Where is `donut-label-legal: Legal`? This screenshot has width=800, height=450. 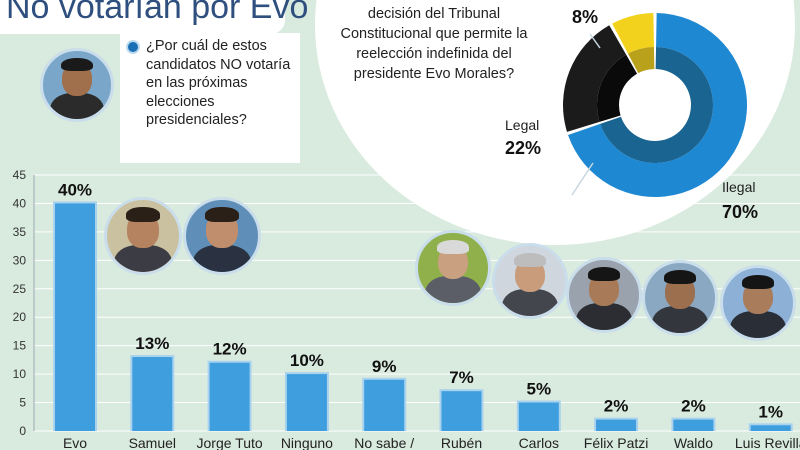
donut-label-legal: Legal is located at coordinates (522, 125).